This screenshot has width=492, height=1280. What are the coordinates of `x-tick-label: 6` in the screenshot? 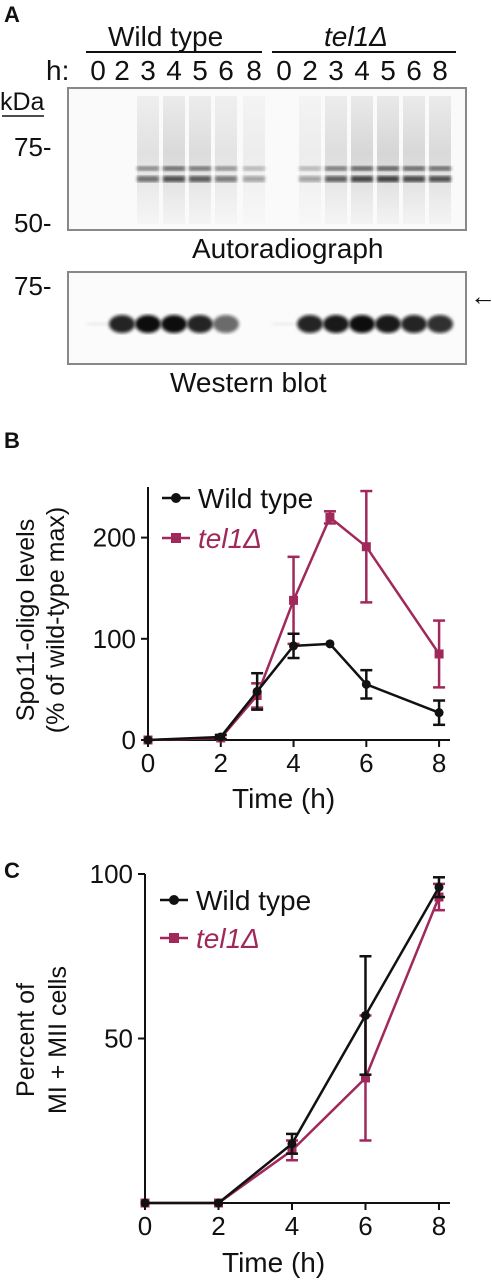 It's located at (366, 763).